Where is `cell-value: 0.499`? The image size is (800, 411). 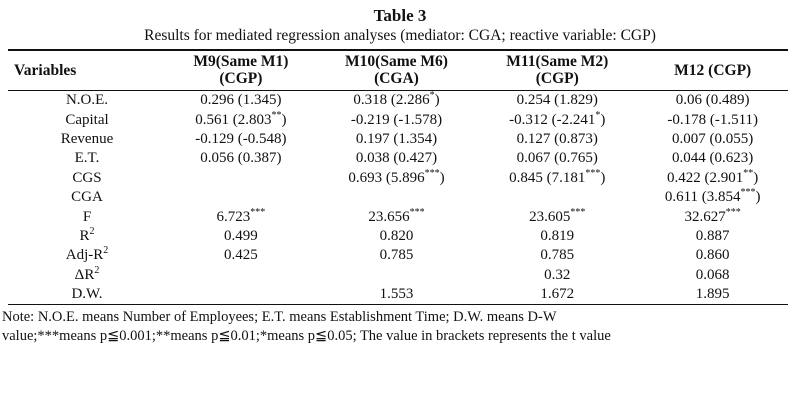 cell-value: 0.499 is located at coordinates (241, 235).